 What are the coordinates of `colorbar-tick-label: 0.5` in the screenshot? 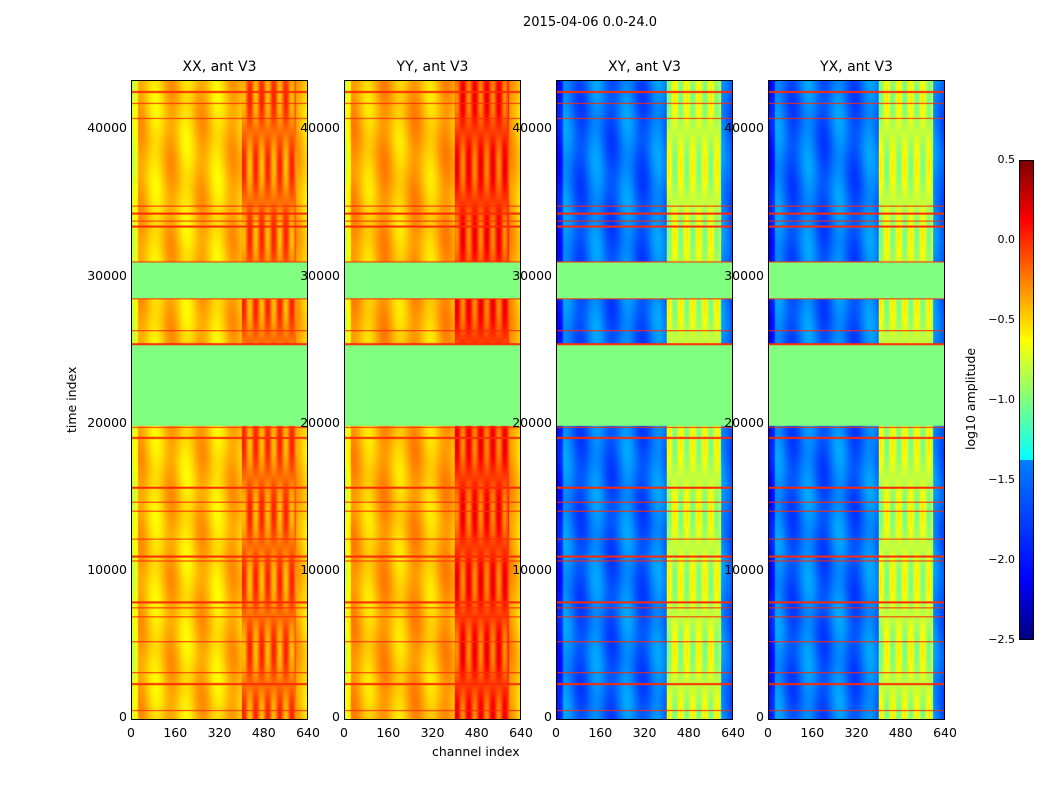 It's located at (1006, 159).